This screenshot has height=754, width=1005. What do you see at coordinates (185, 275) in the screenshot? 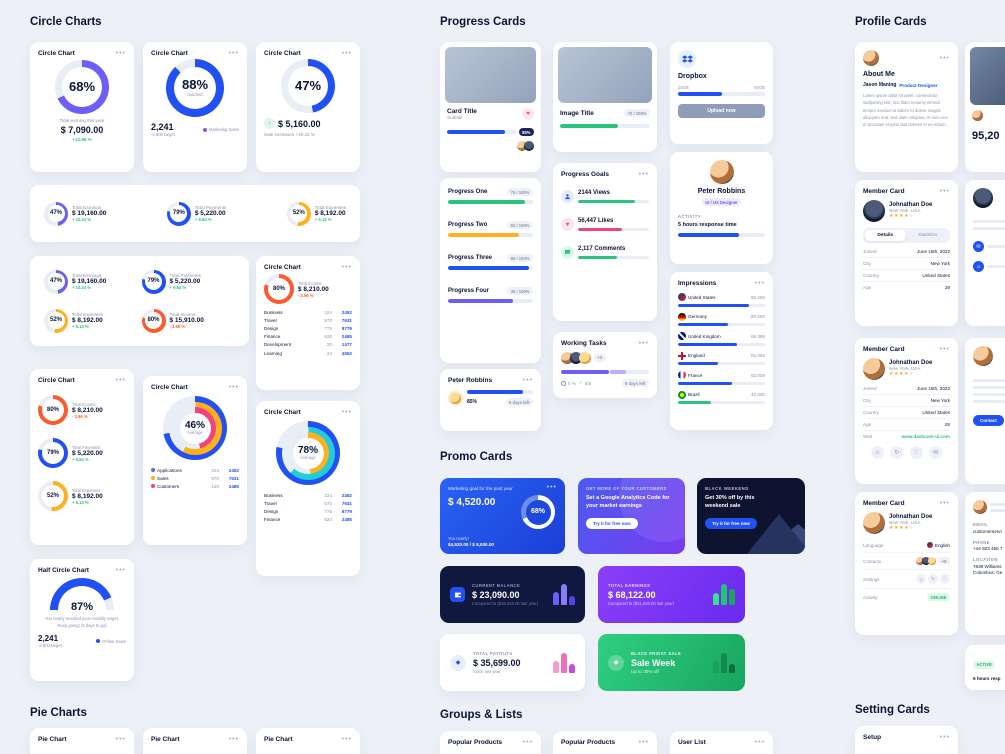
I see `stat-name: Total Payments` at bounding box center [185, 275].